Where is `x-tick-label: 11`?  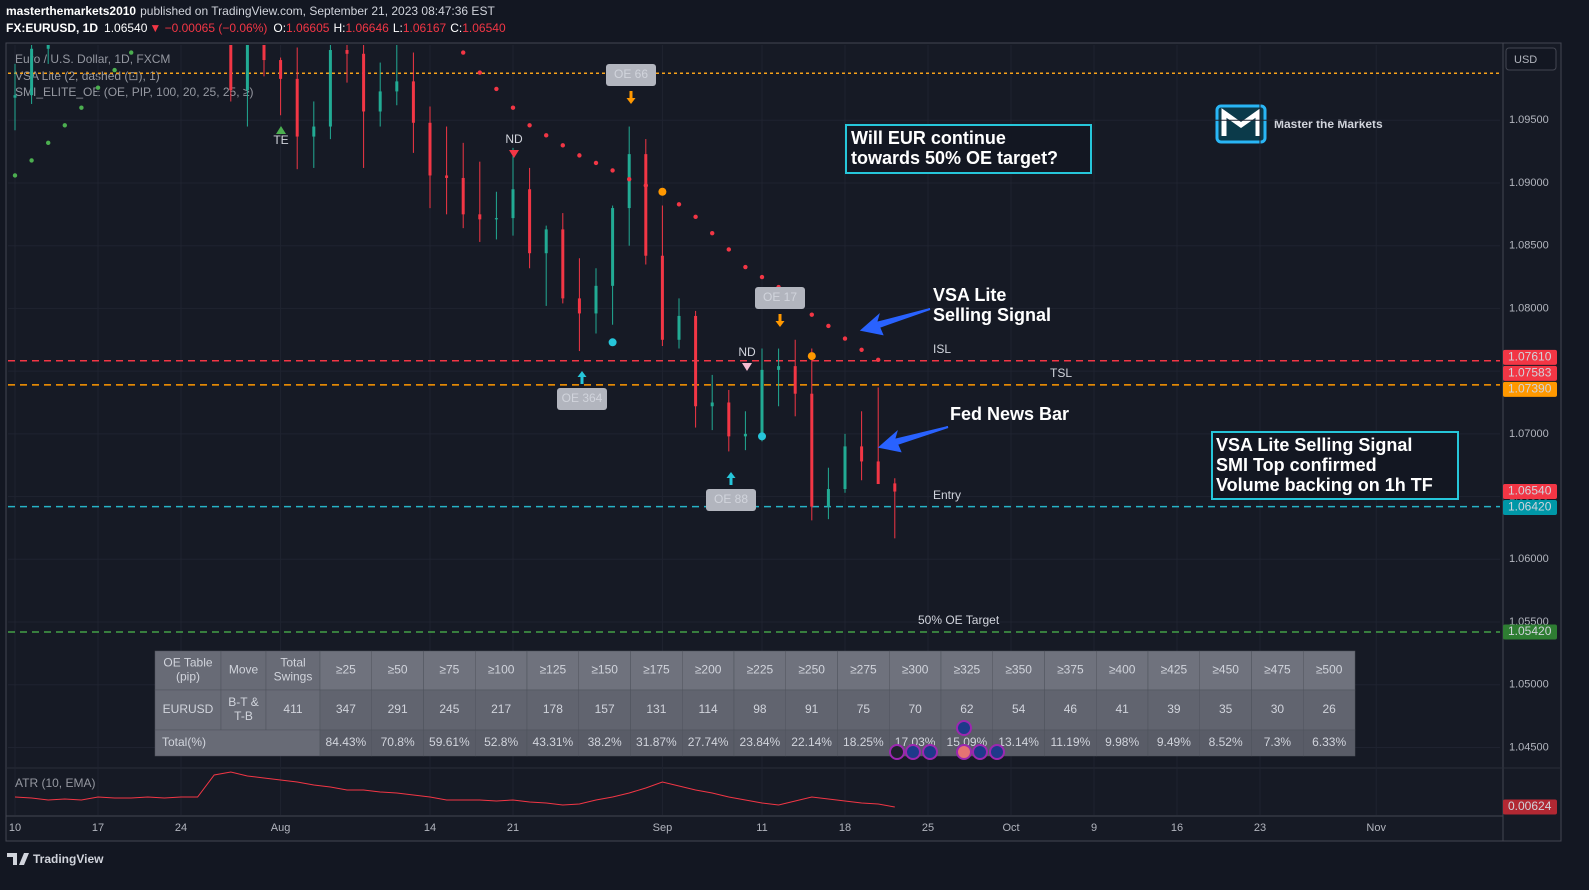
x-tick-label: 11 is located at coordinates (761, 828).